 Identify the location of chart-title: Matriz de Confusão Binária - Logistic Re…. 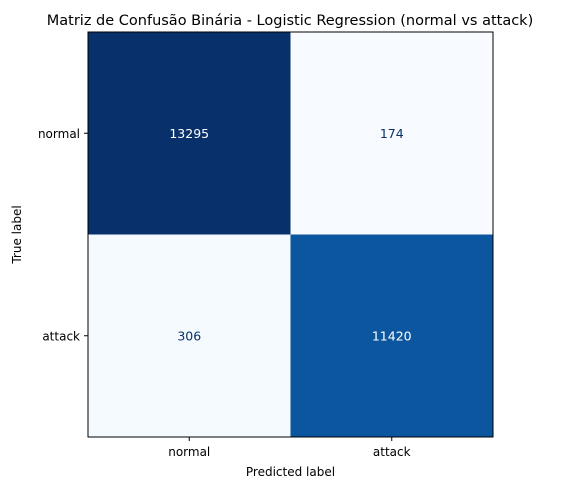
(290, 21).